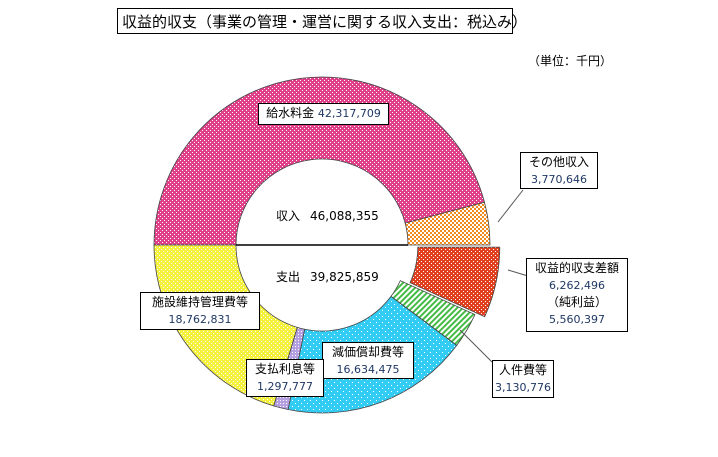 Image resolution: width=718 pixels, height=457 pixels. Describe the element at coordinates (199, 302) in the screenshot. I see `slice-name: 施設維持管理費等` at that location.